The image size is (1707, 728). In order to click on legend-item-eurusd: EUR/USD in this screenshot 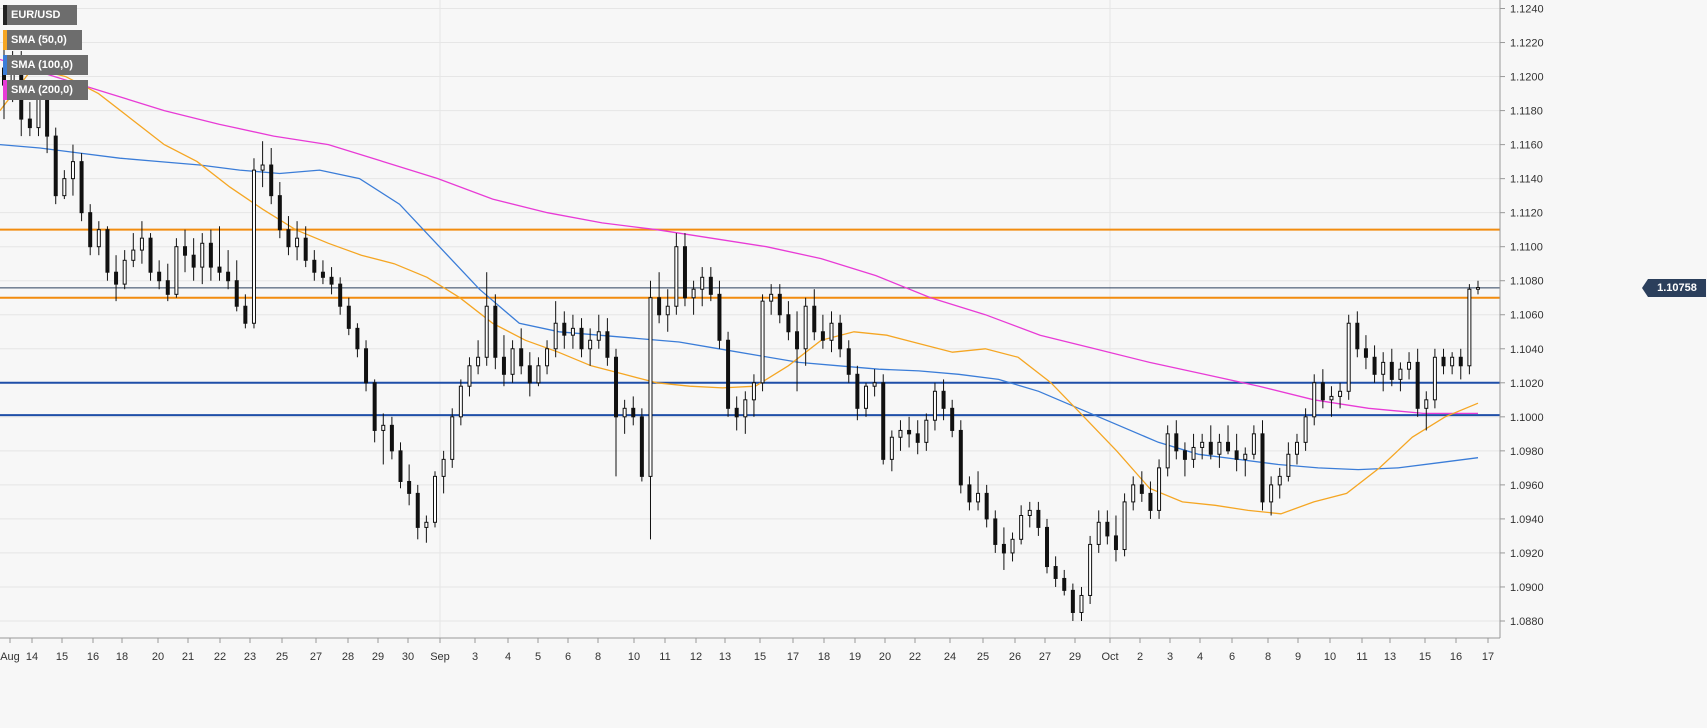, I will do `click(40, 15)`.